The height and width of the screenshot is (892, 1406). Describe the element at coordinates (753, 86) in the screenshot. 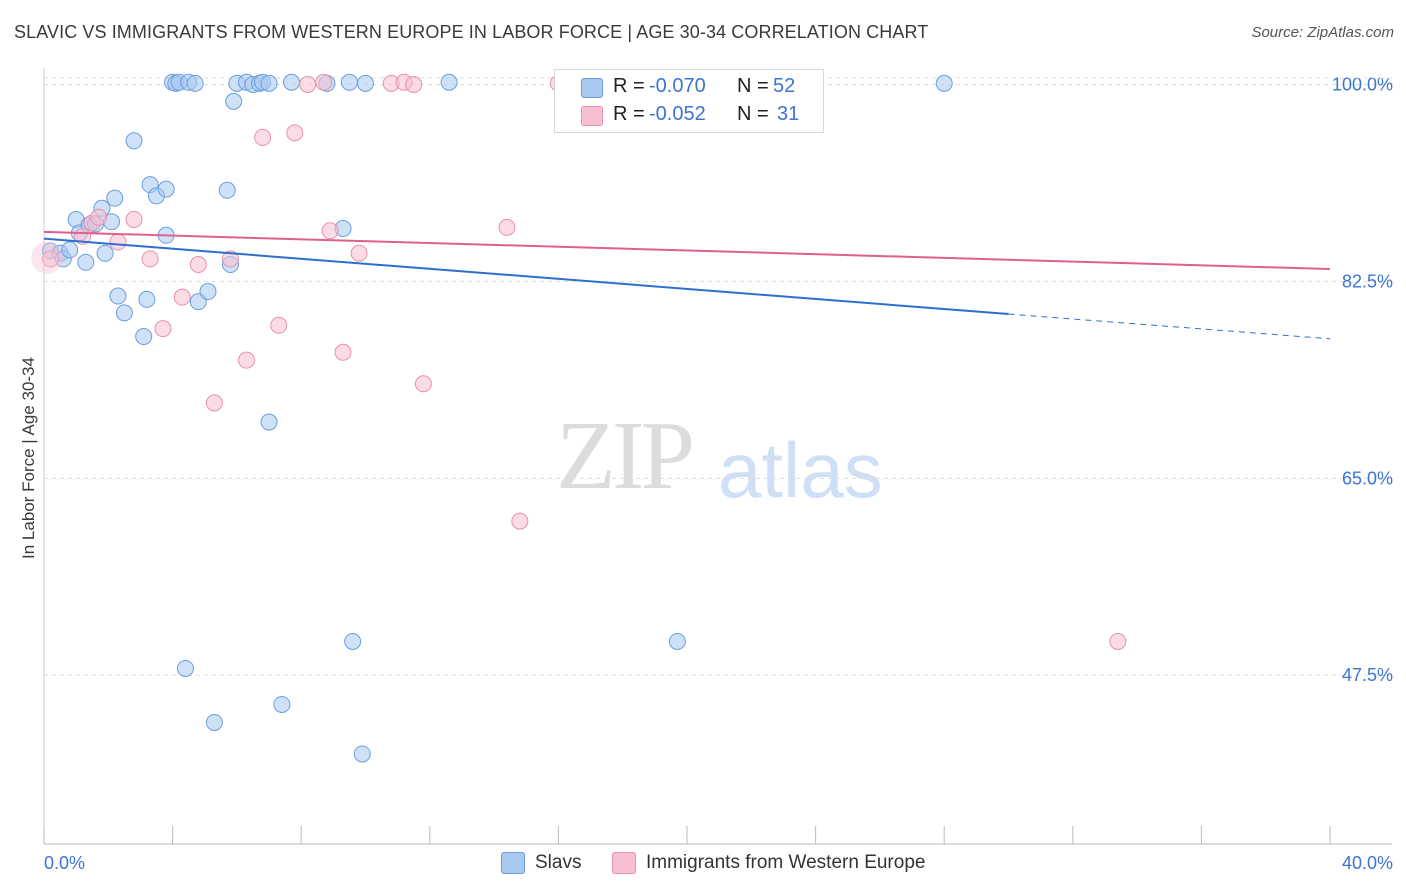

I see `slavs-n-label: N =` at that location.